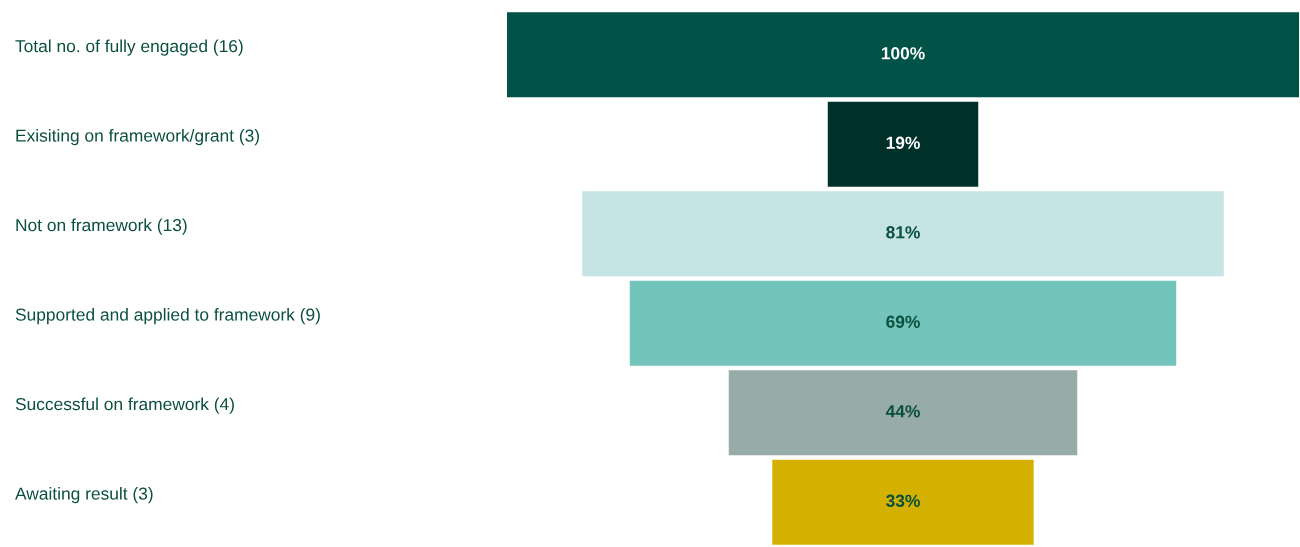  Describe the element at coordinates (124, 405) in the screenshot. I see `category-label: Successful on framework (4)` at that location.